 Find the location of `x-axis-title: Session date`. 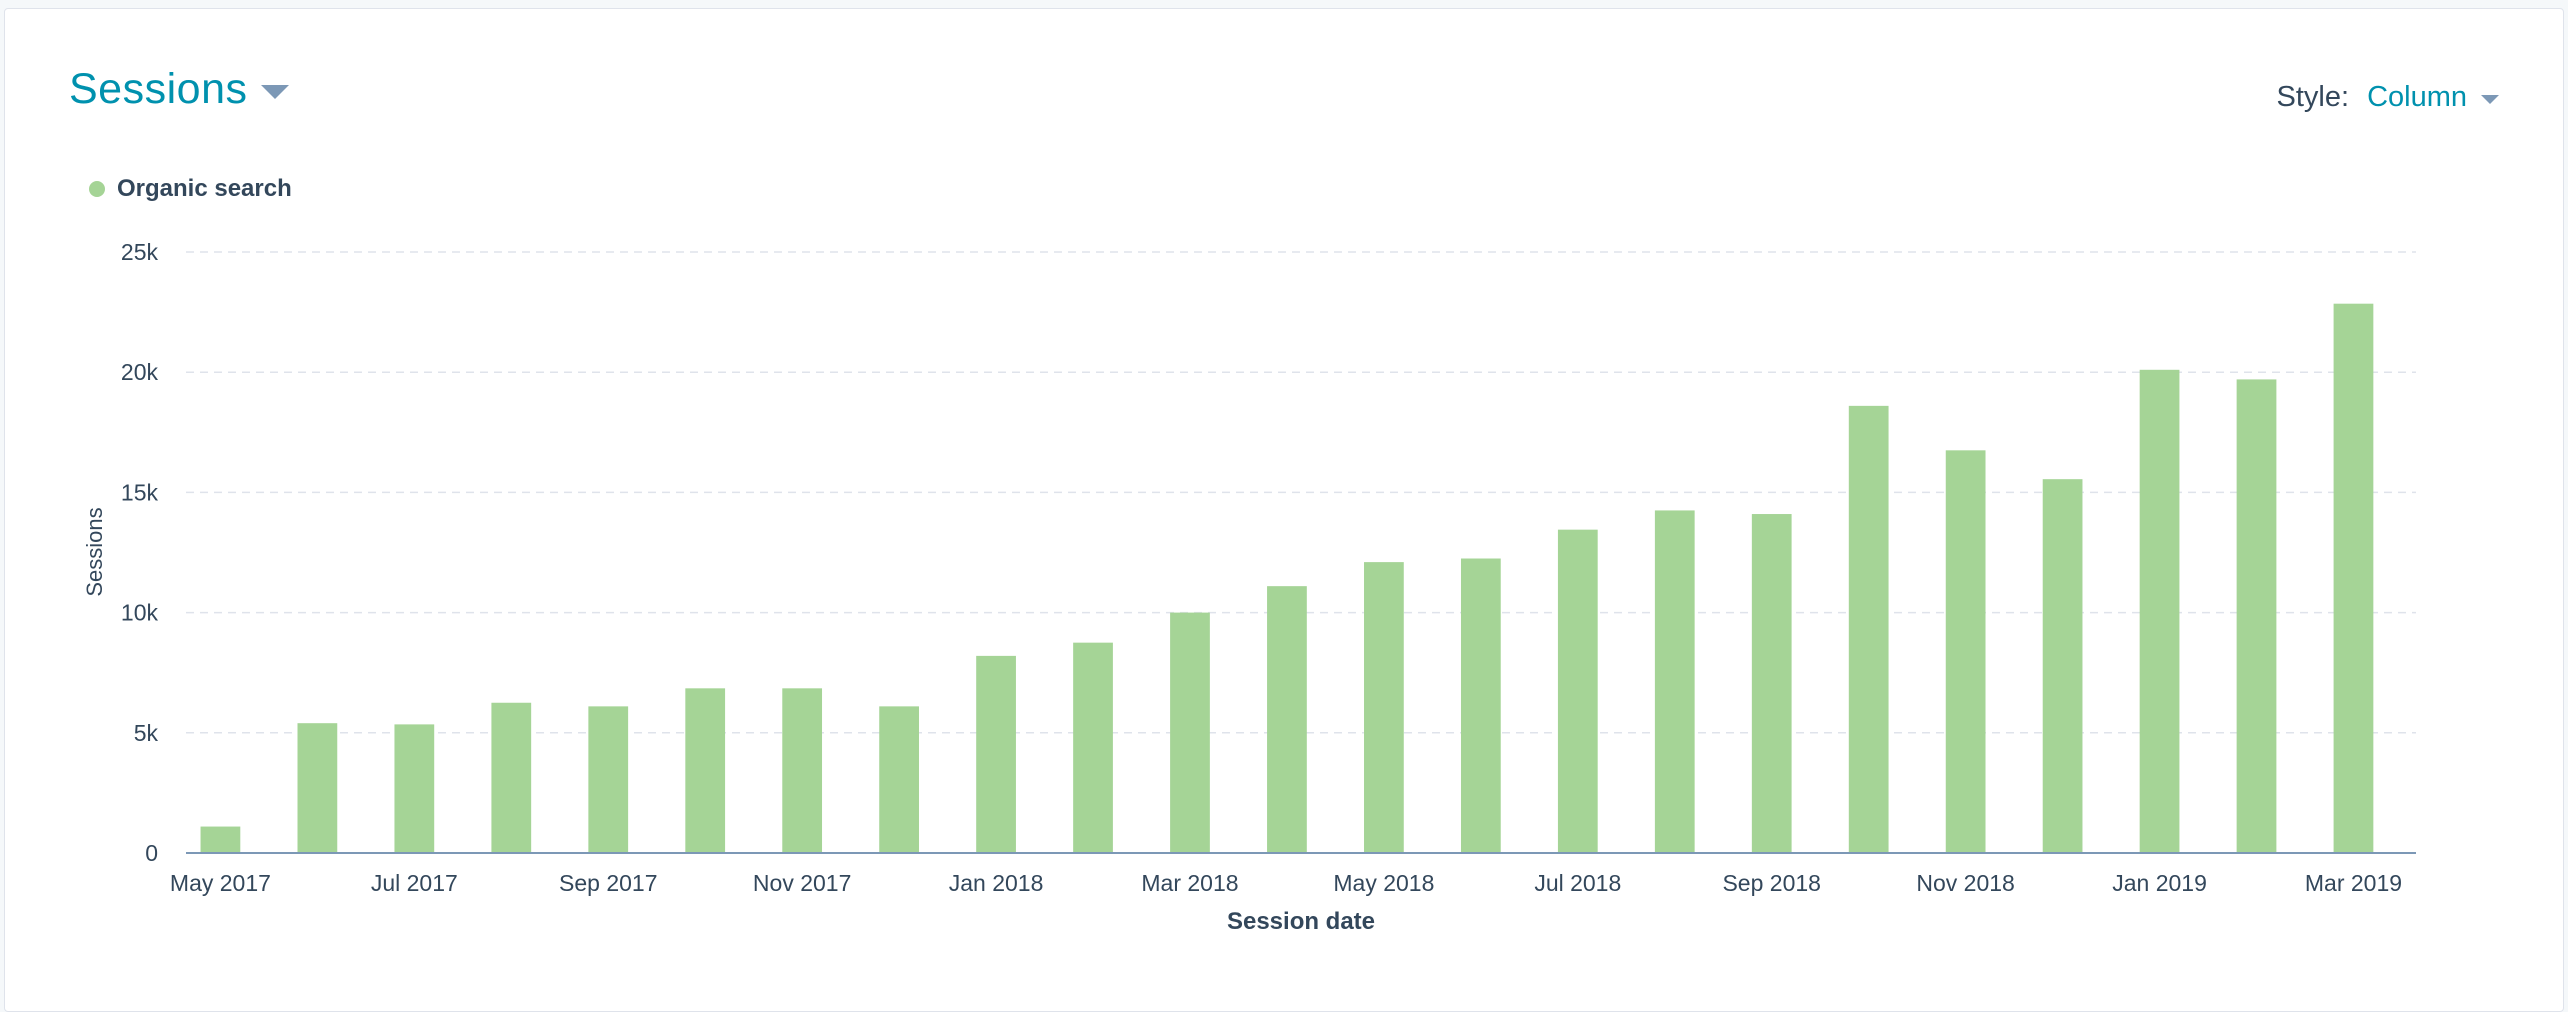

x-axis-title: Session date is located at coordinates (1301, 921).